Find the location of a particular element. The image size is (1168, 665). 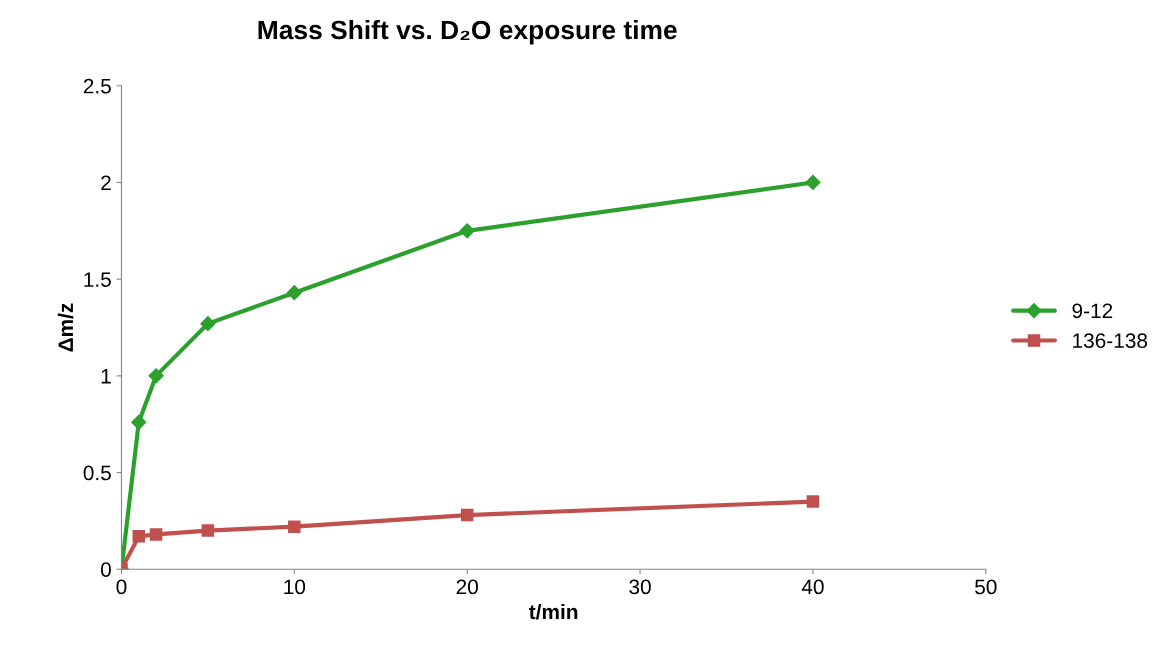

x-tick-label: 10 is located at coordinates (295, 587).